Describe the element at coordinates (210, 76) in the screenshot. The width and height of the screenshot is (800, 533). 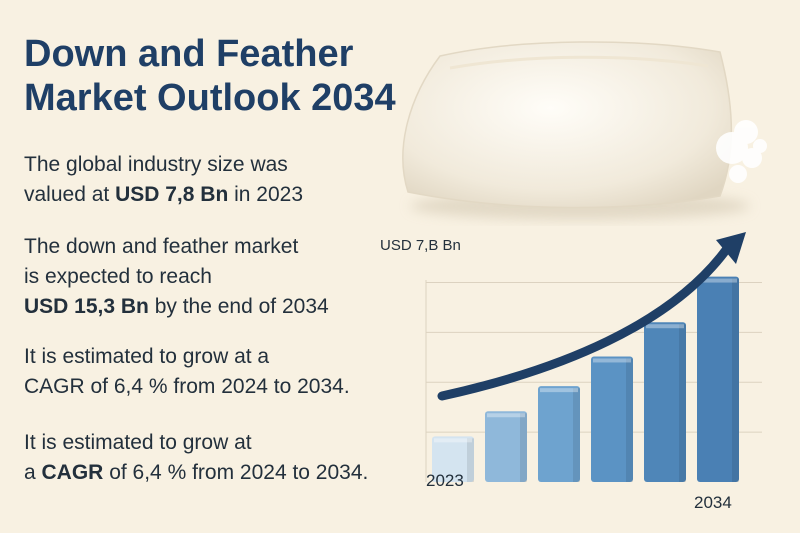
I see `page-title: Down and Feather Market Outlook 2034` at that location.